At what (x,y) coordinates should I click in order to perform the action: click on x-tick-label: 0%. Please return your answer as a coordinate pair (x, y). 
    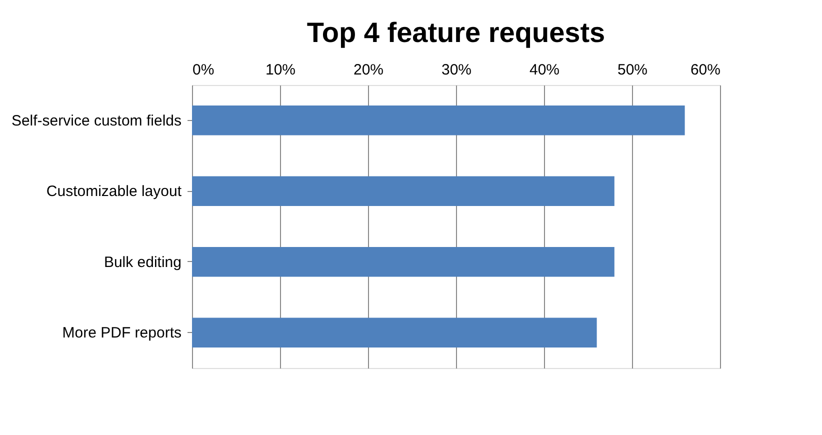
    Looking at the image, I should click on (203, 70).